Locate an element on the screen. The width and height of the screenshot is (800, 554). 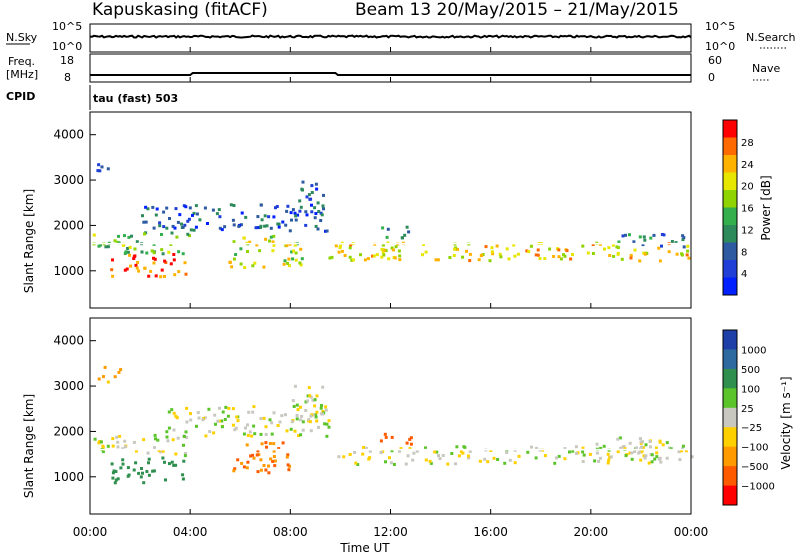
noise-right-tick-bottom: 10^0 is located at coordinates (720, 46).